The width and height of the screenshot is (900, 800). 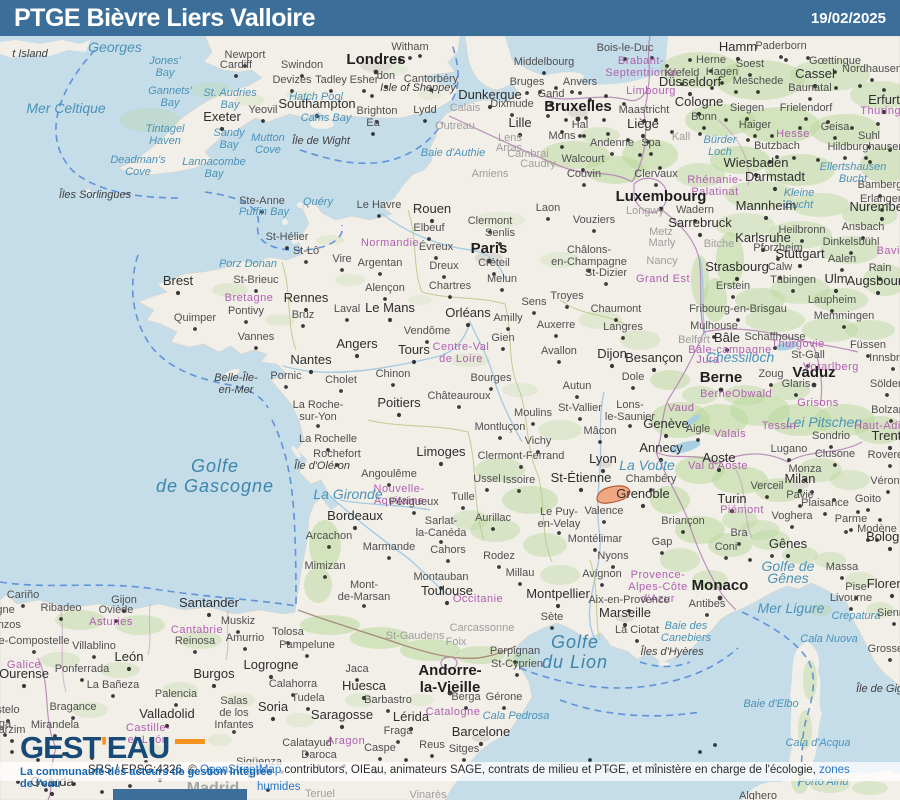 I want to click on lake-neuchatel, so click(x=693, y=420).